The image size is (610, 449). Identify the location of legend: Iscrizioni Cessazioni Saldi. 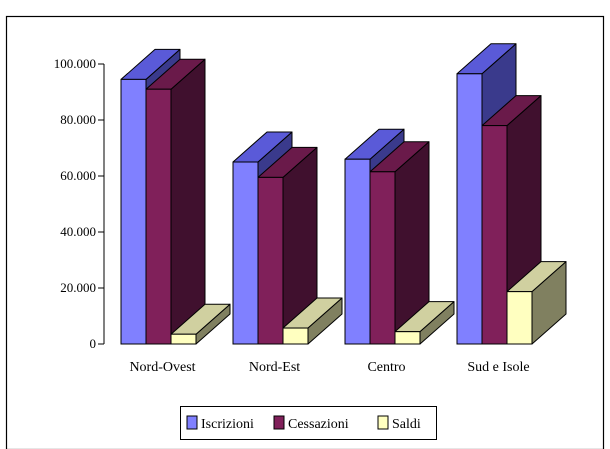
(308, 423).